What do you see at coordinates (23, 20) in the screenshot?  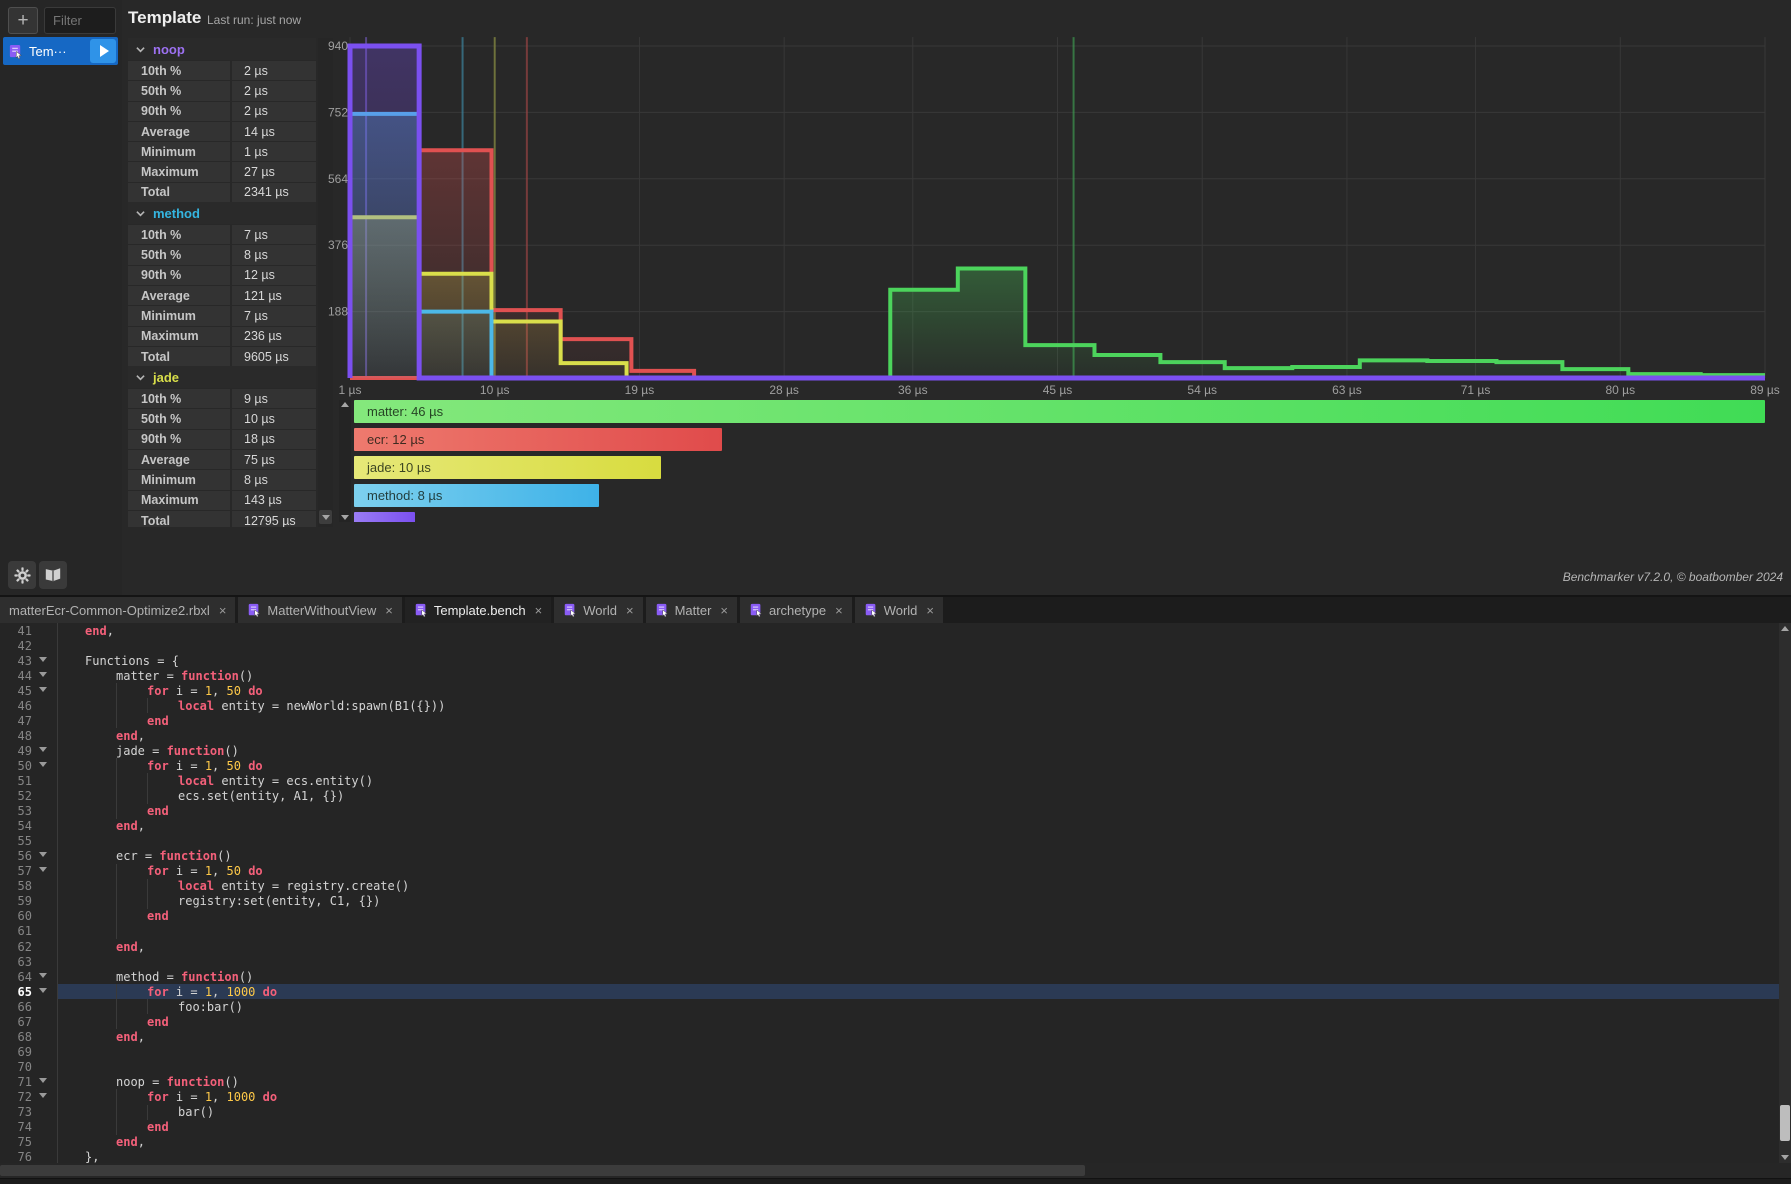 I see `add-benchmark-button: +` at bounding box center [23, 20].